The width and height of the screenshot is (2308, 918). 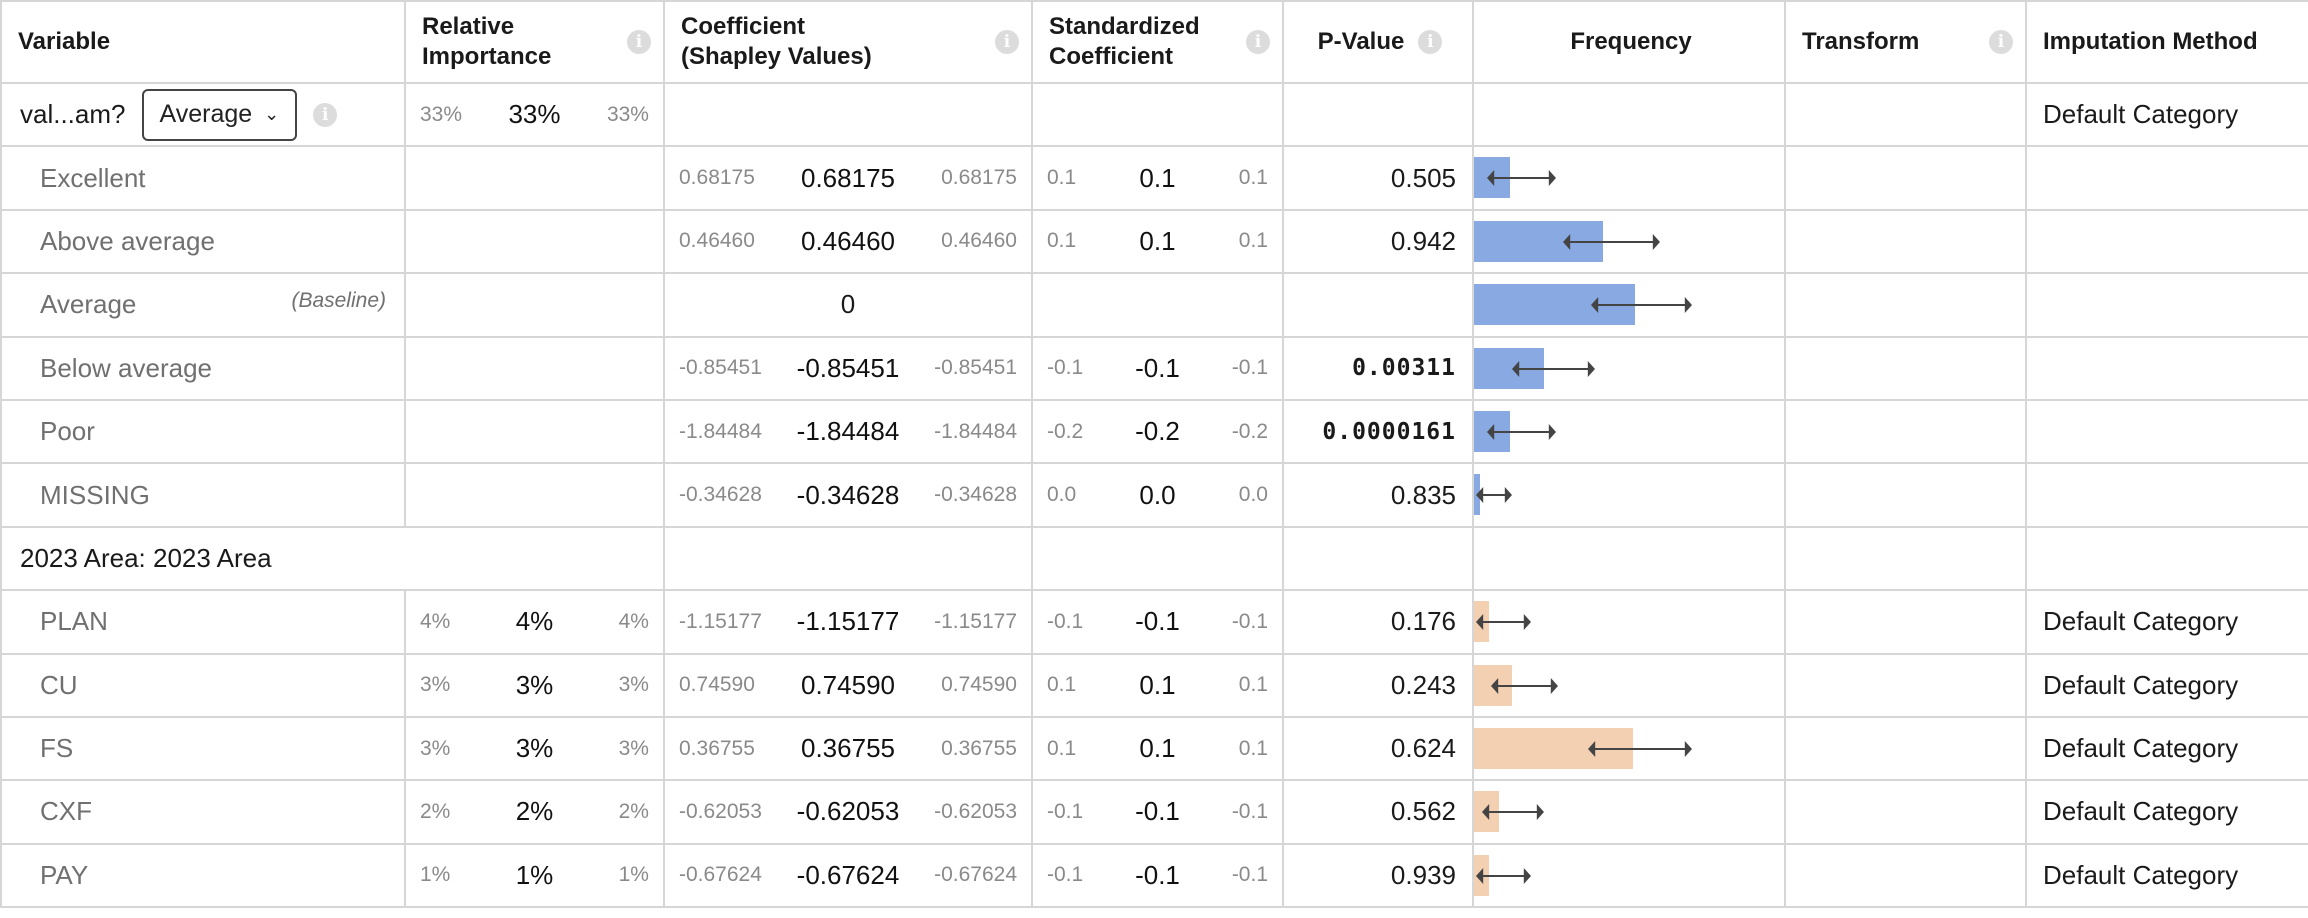 What do you see at coordinates (627, 114) in the screenshot?
I see `importance-high: 33%` at bounding box center [627, 114].